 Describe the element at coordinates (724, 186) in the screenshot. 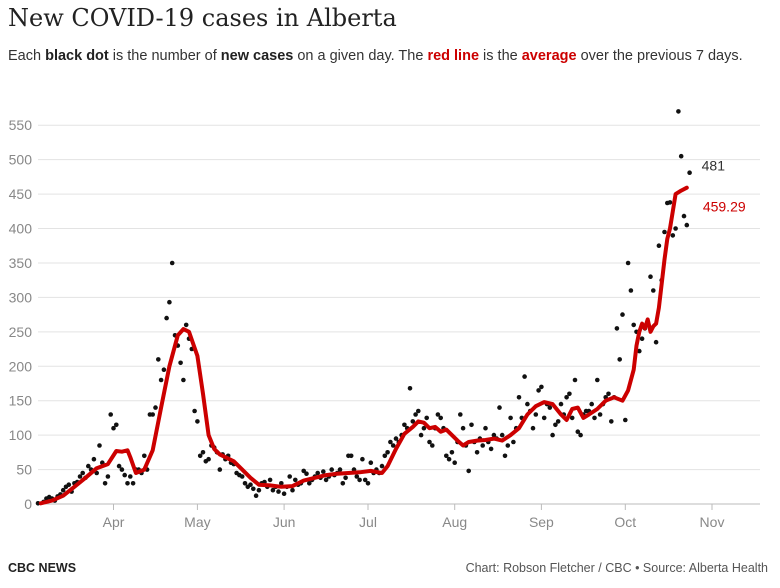

I see `annotations: 481 459.29` at that location.